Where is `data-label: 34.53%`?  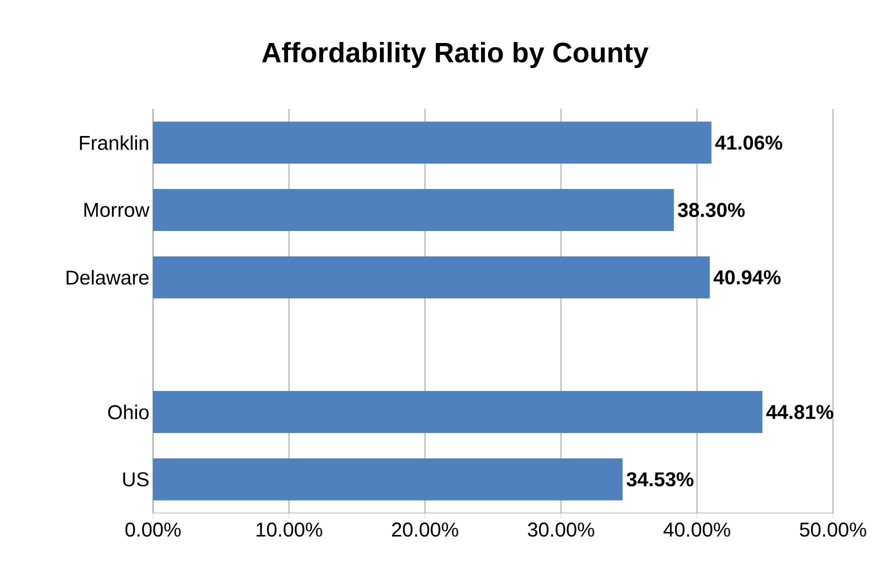
data-label: 34.53% is located at coordinates (660, 479).